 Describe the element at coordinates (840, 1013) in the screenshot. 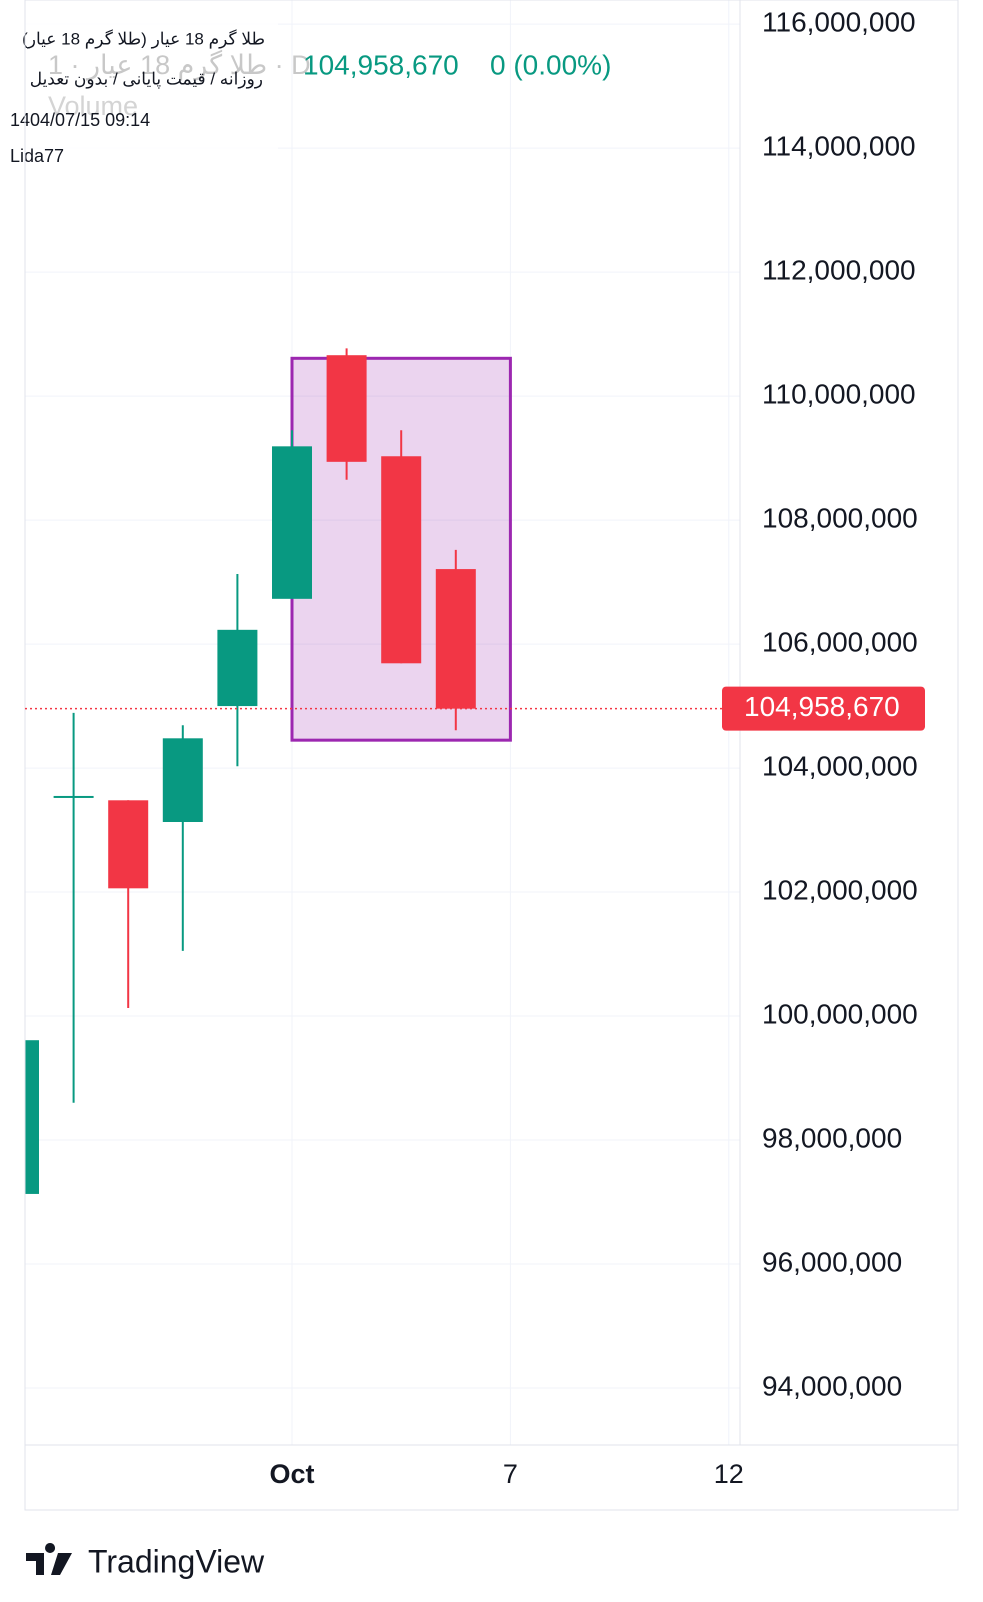

I see `y-tick-label: 100,000,000` at that location.